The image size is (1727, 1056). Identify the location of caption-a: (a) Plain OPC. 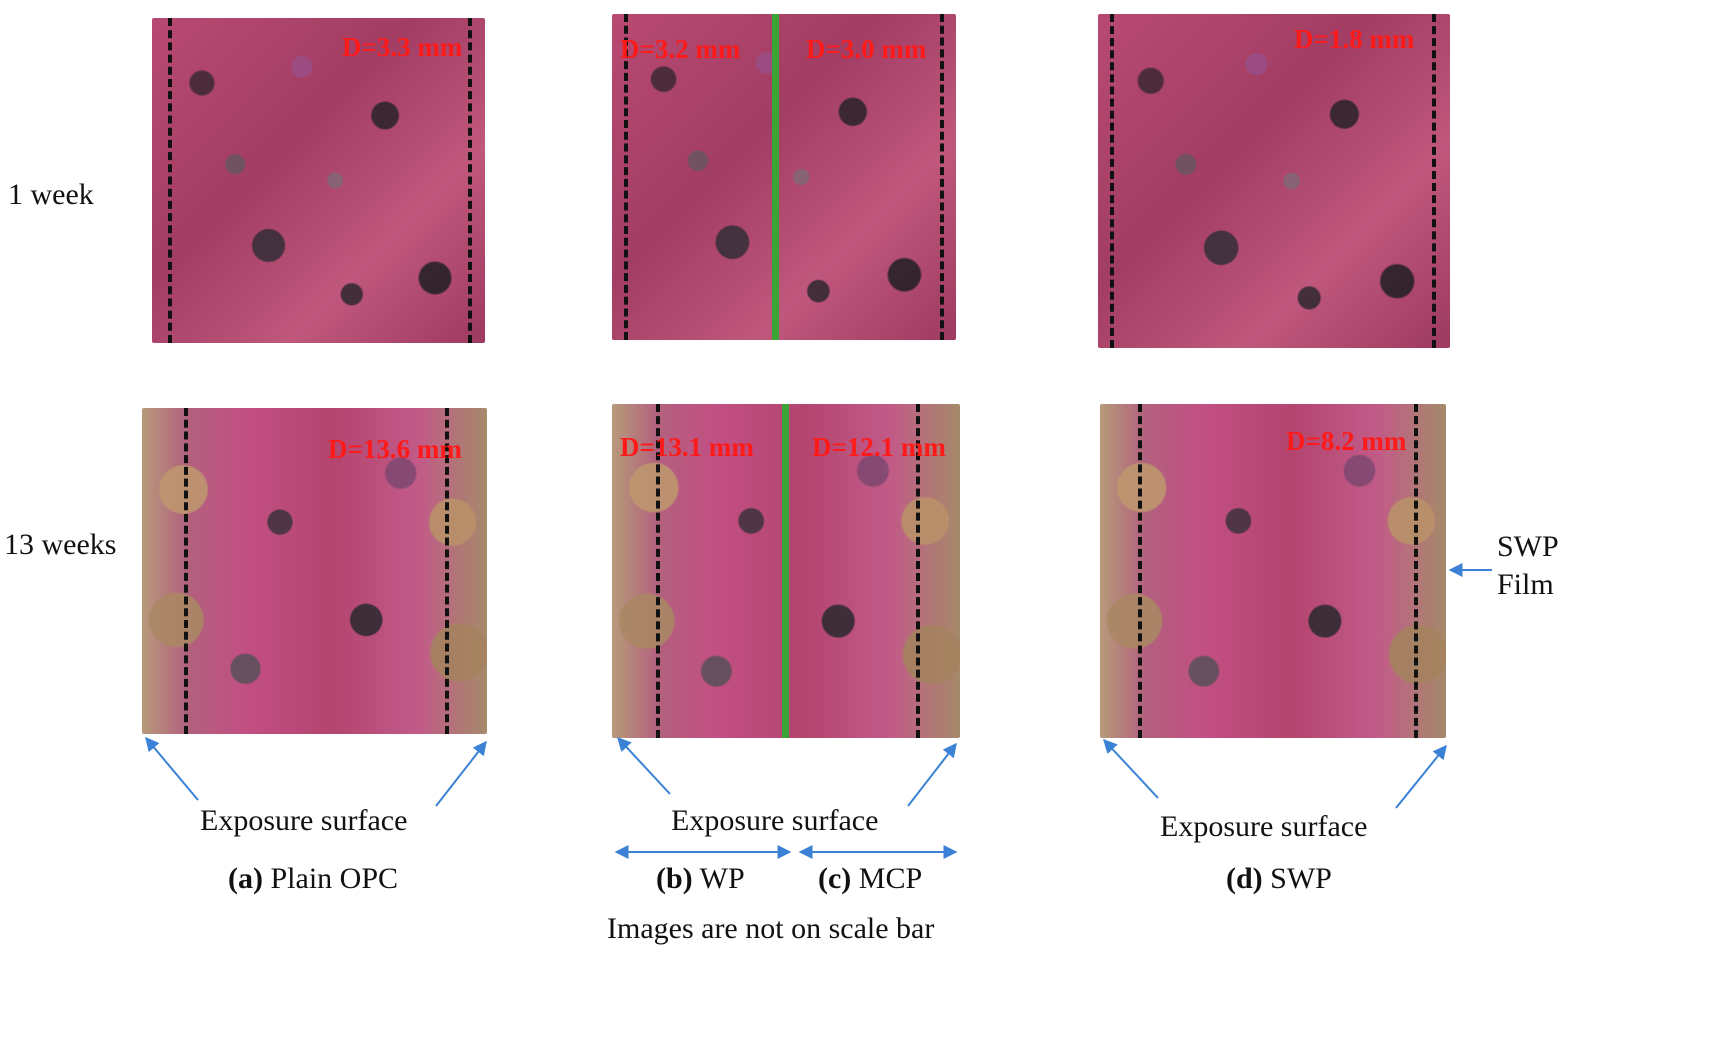
(313, 879).